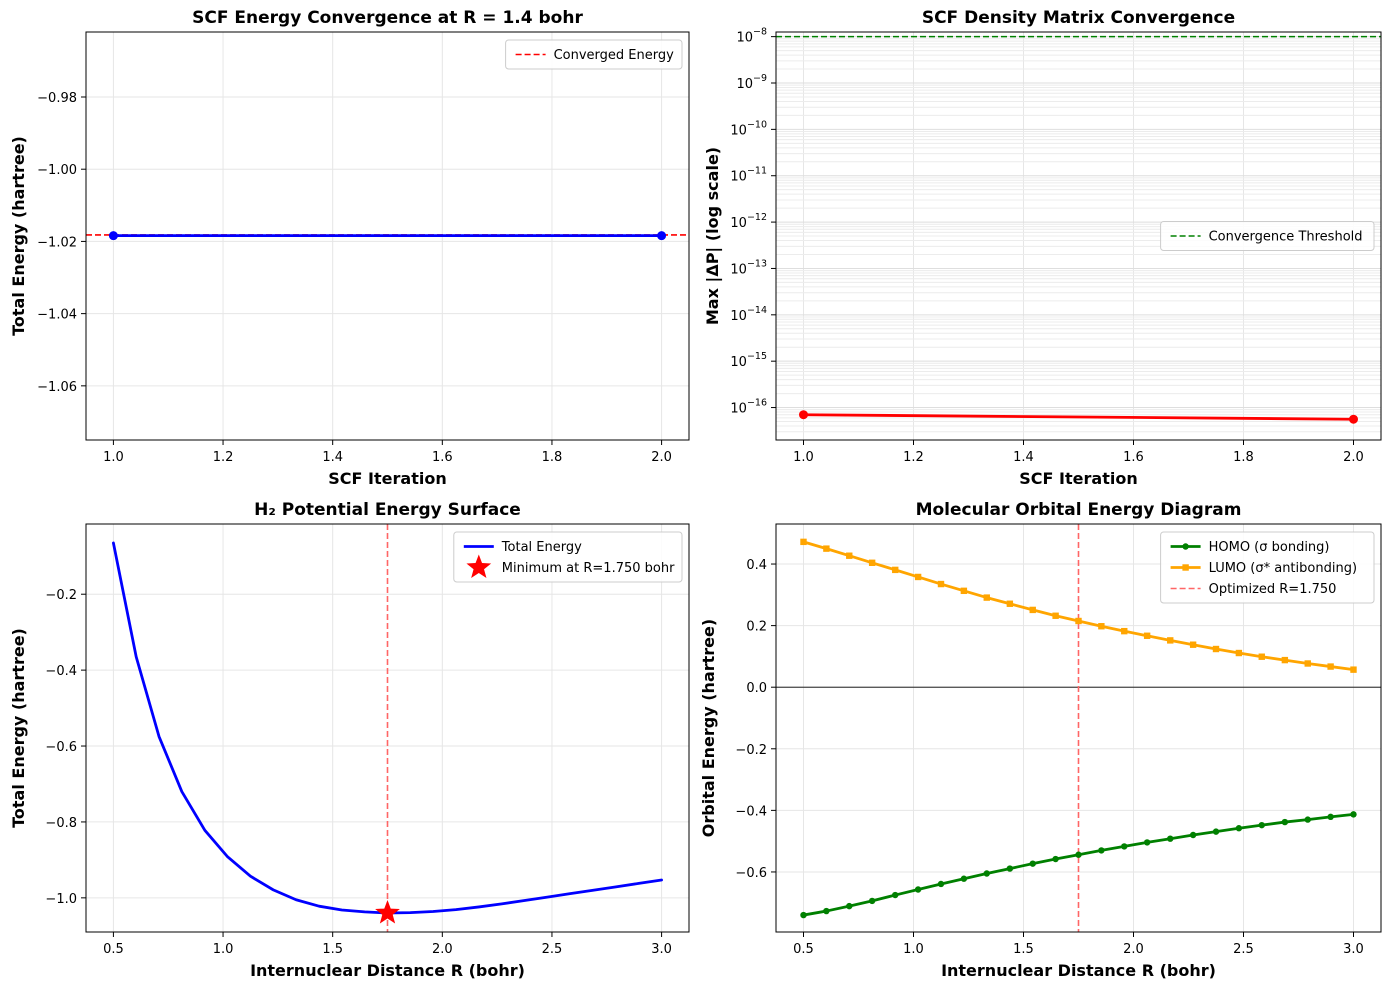  What do you see at coordinates (57, 315) in the screenshot?
I see `y-tick-label: −1.04` at bounding box center [57, 315].